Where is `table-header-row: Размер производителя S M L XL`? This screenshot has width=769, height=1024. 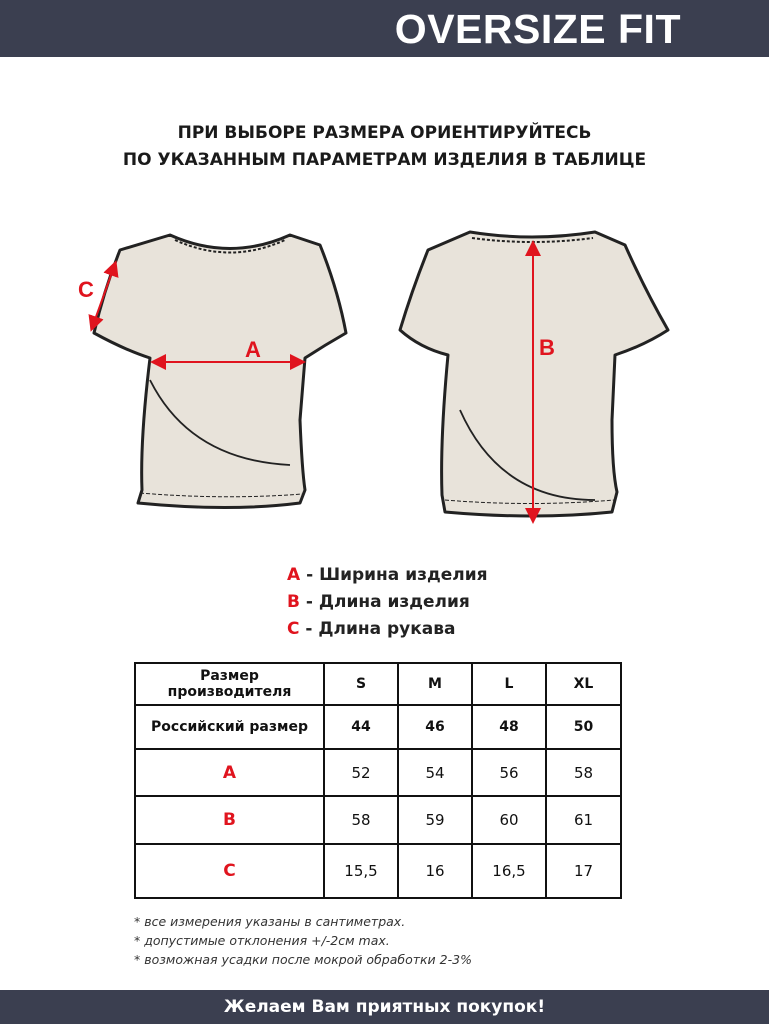
table-header-row: Размер производителя S M L XL is located at coordinates (378, 684).